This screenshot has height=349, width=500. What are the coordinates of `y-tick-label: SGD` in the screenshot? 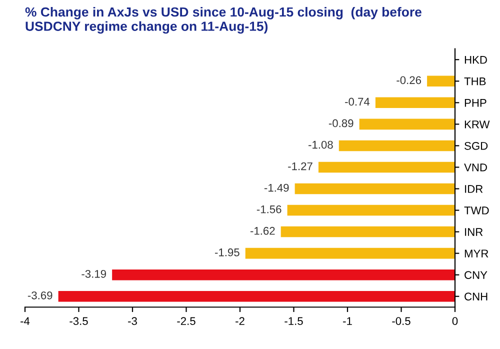 It's located at (476, 146).